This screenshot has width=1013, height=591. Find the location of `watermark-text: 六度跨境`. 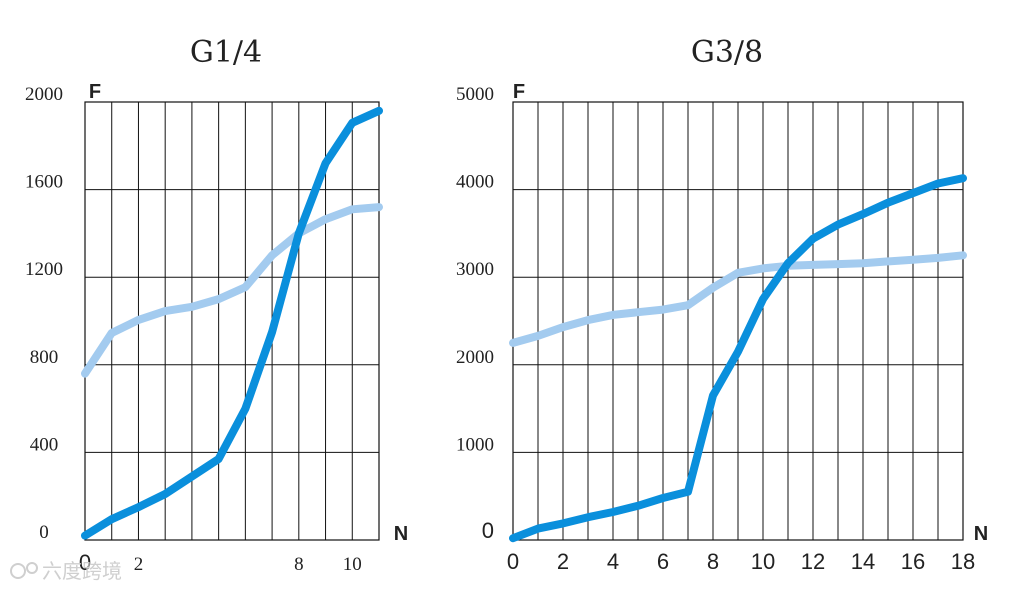

watermark-text: 六度跨境 is located at coordinates (82, 571).